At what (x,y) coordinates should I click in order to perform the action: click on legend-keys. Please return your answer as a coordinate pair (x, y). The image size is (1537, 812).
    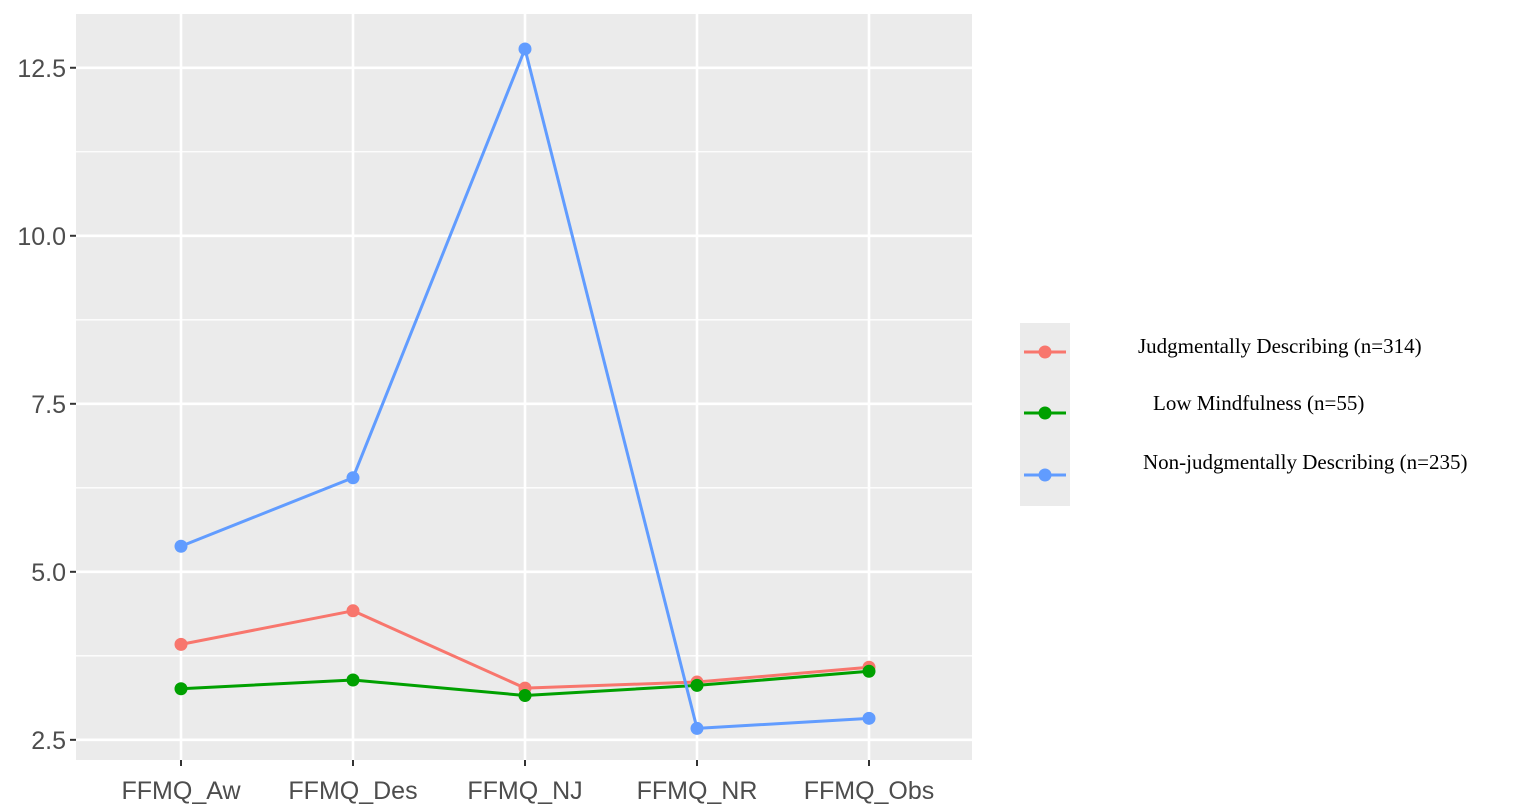
    Looking at the image, I should click on (1045, 413).